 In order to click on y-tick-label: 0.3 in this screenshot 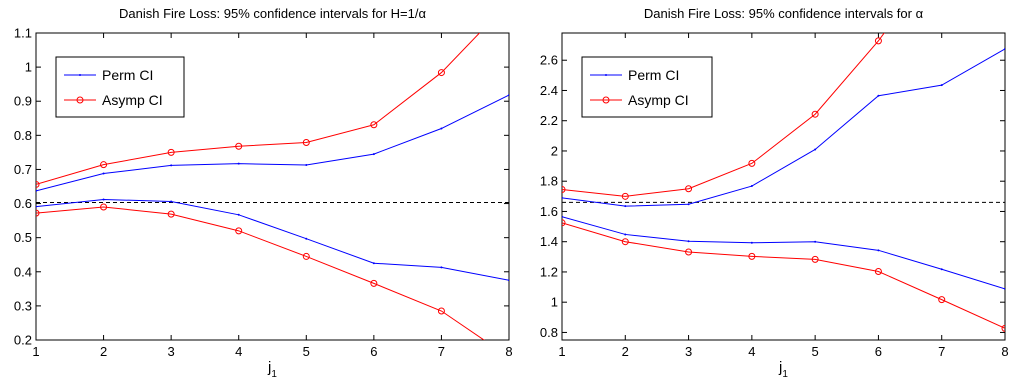, I will do `click(23, 305)`.